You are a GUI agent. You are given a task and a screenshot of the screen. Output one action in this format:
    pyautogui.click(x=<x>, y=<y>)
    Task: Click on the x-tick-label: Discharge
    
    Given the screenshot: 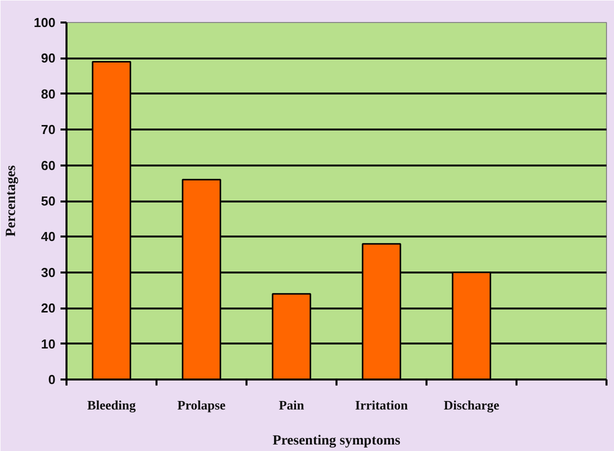 What is the action you would take?
    pyautogui.click(x=472, y=405)
    